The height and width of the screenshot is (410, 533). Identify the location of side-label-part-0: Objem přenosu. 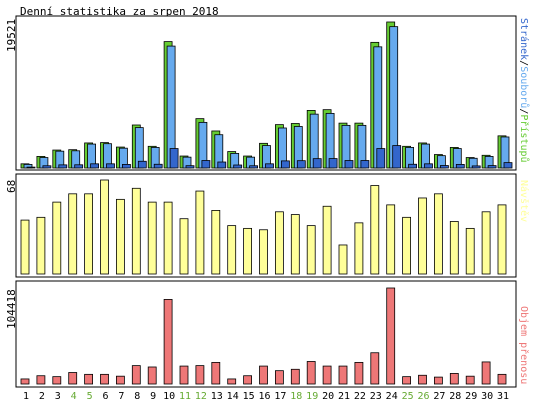
(524, 345).